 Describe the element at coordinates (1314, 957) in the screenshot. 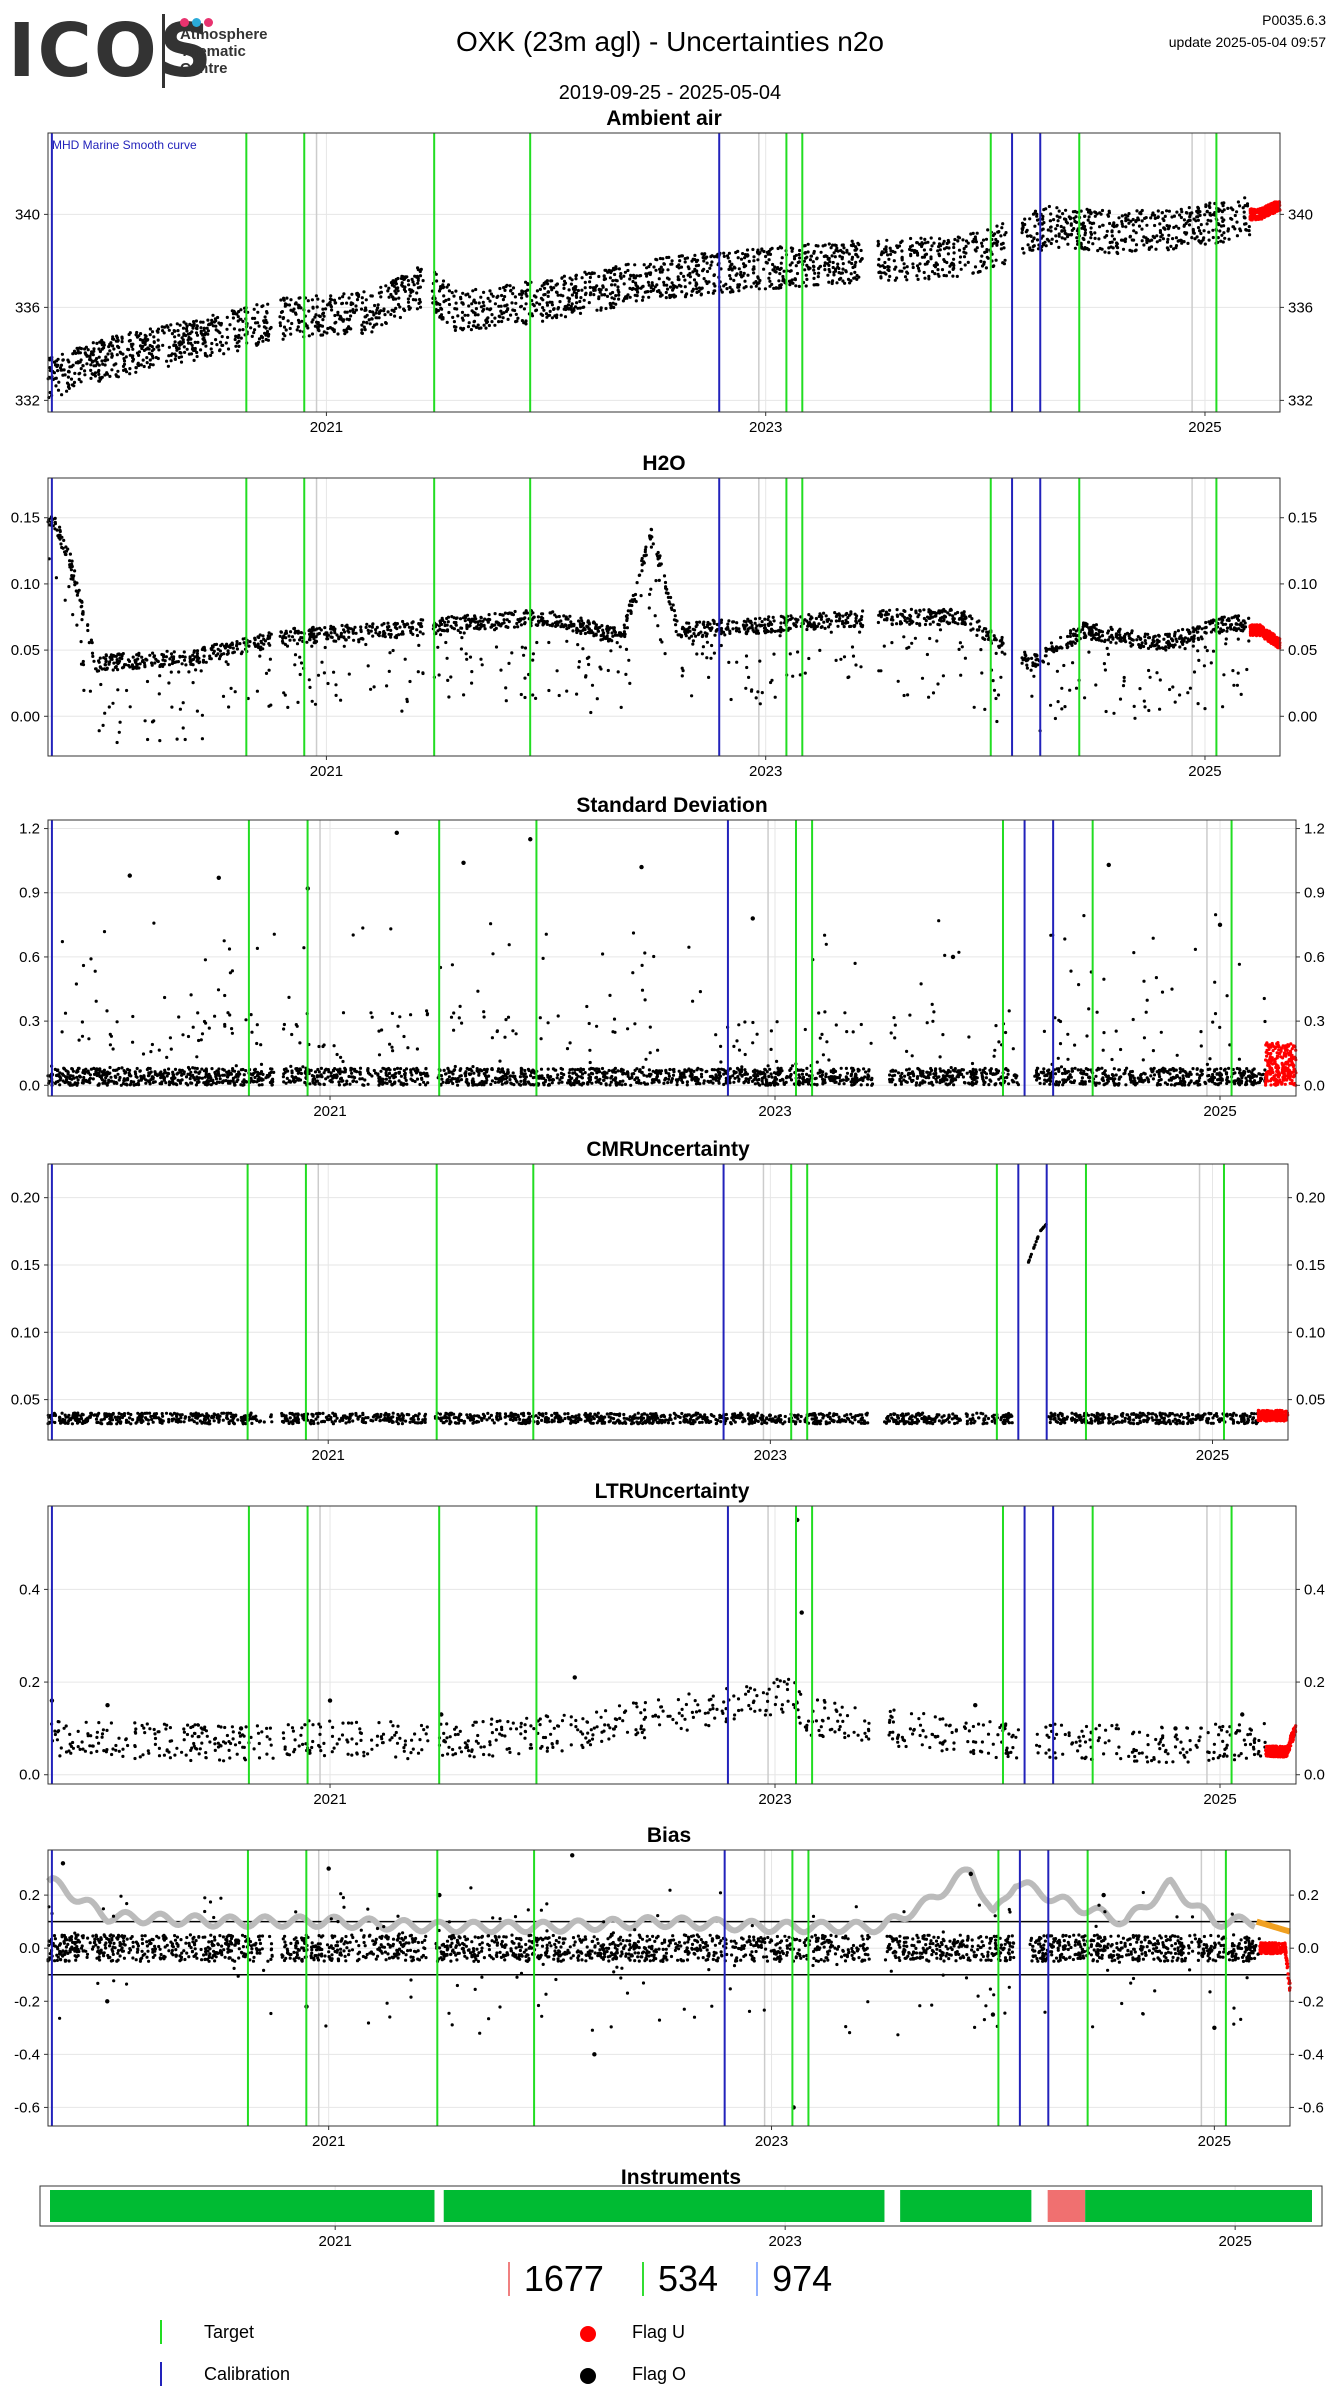

I see `y-tick-label: 0.6` at that location.